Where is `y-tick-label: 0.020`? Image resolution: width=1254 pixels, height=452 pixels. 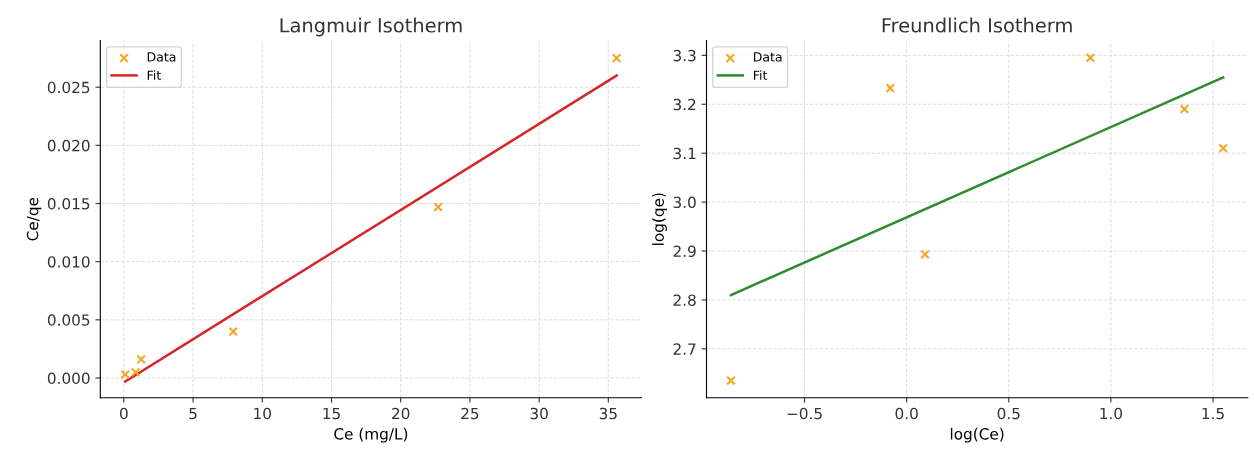
y-tick-label: 0.020 is located at coordinates (68, 145).